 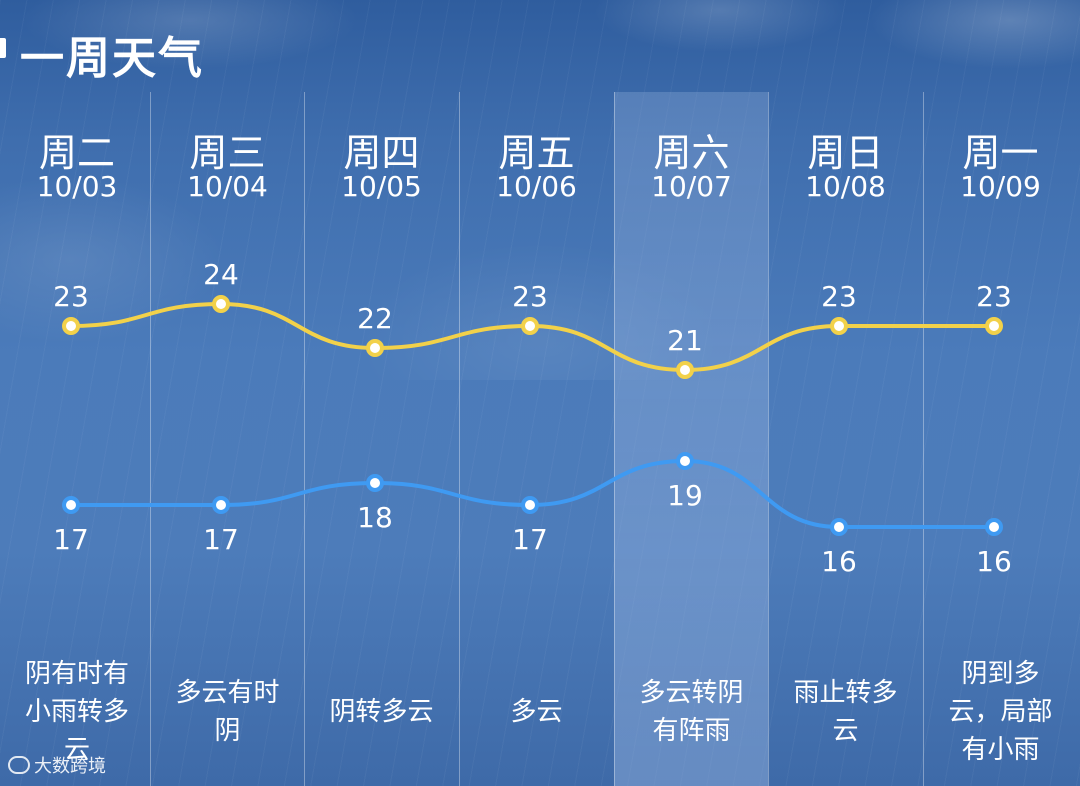 What do you see at coordinates (845, 153) in the screenshot?
I see `day-name: 周日` at bounding box center [845, 153].